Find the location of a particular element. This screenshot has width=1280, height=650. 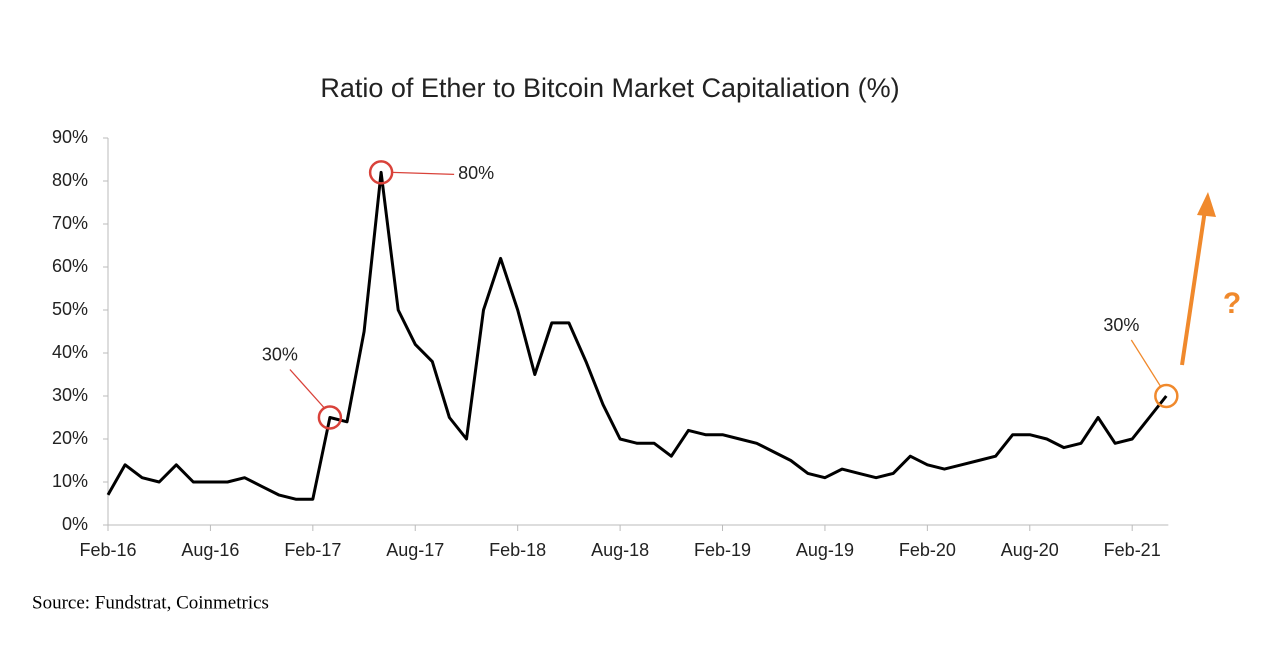

x-tick-label: Aug-17 is located at coordinates (415, 550).